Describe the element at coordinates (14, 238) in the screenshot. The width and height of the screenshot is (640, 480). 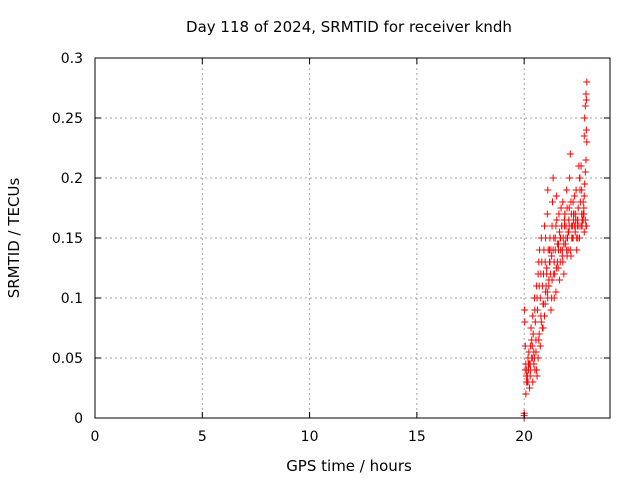
I see `y-axis-title: SRMTID / TECUs` at that location.